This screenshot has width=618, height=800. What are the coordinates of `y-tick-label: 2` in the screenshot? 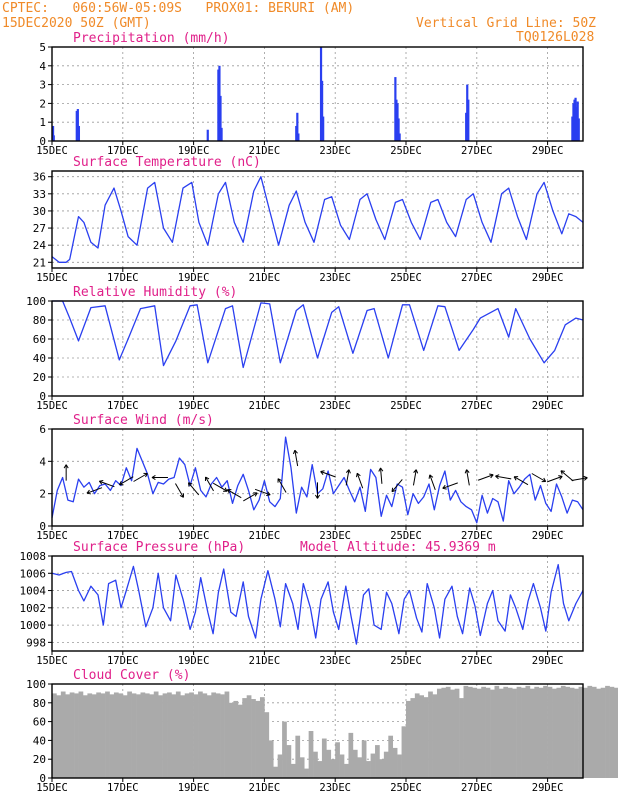 It's located at (42, 494).